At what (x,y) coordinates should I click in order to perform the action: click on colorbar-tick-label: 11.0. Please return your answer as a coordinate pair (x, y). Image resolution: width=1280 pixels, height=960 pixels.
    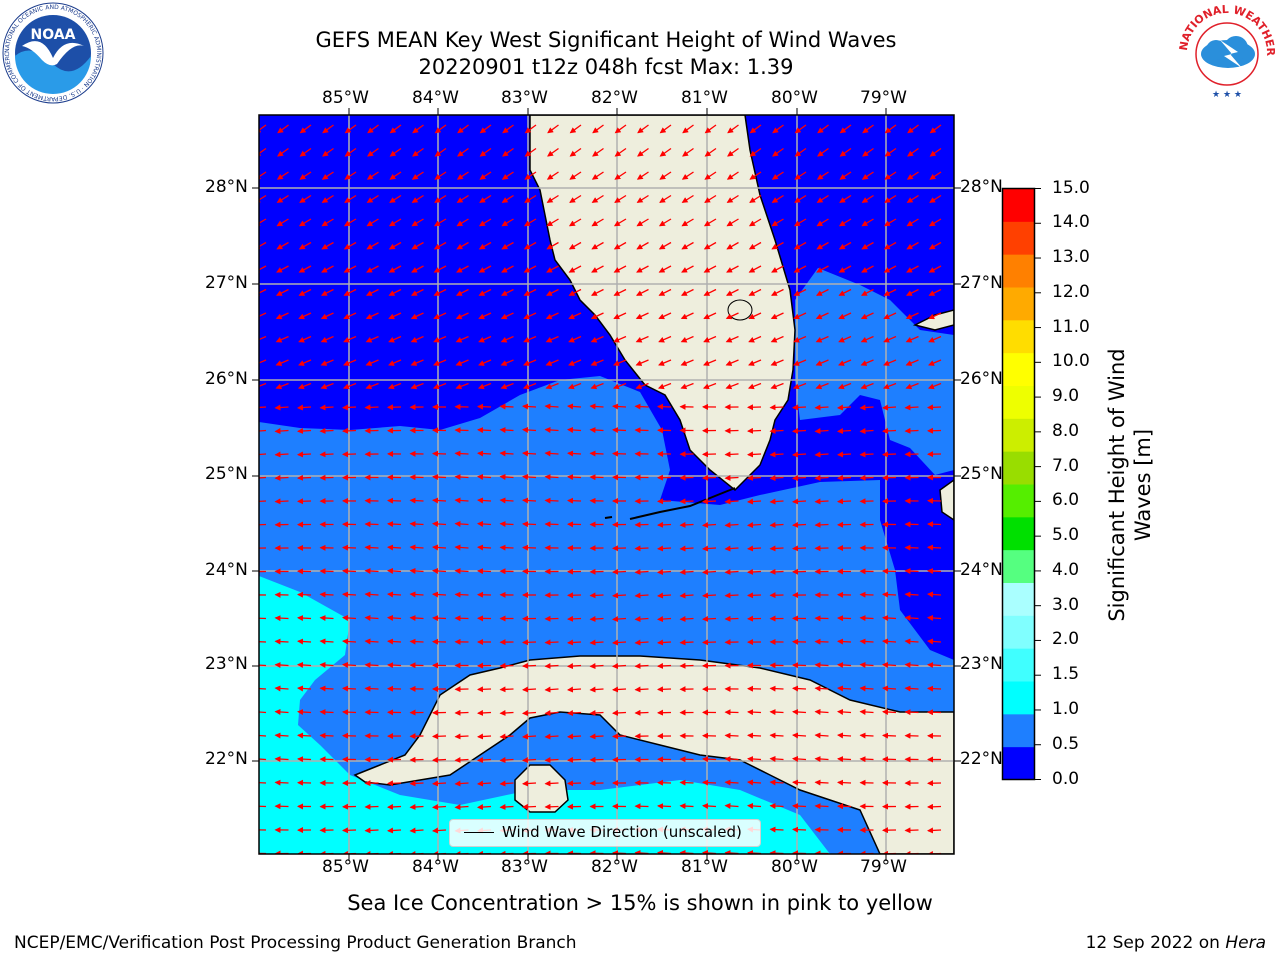
    Looking at the image, I should click on (1071, 326).